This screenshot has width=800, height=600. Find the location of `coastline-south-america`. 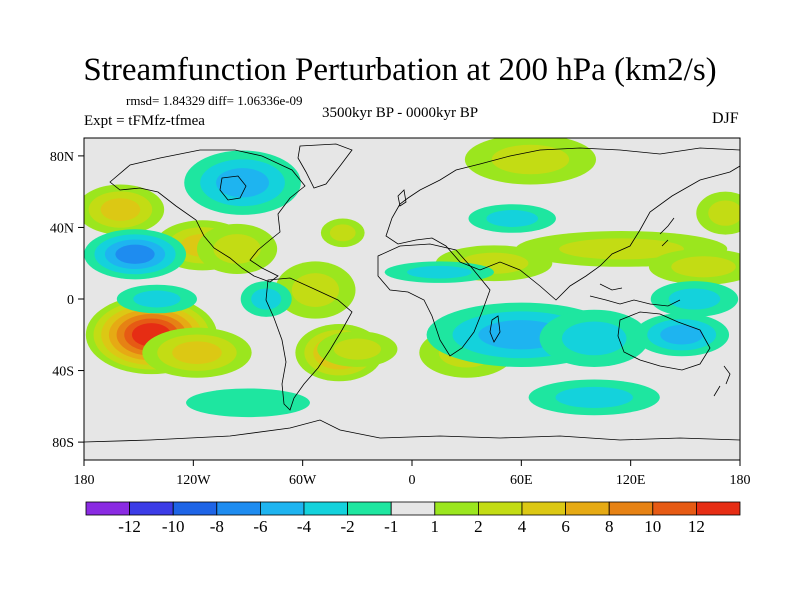

coastline-south-america is located at coordinates (309, 344).